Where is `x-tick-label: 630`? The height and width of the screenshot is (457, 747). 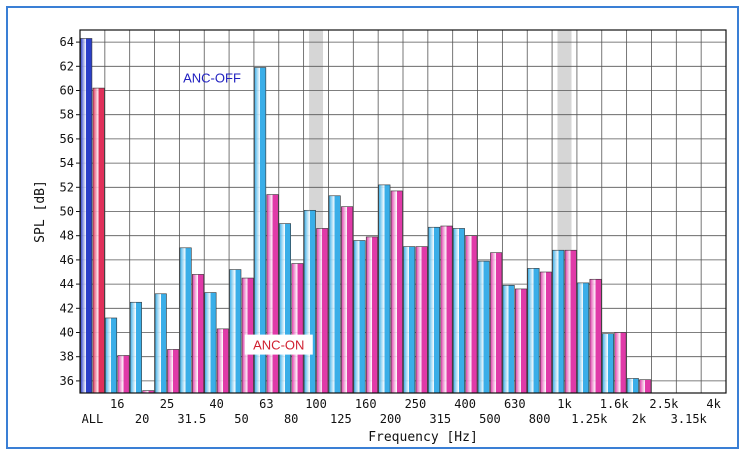
x-tick-label: 630 is located at coordinates (515, 404).